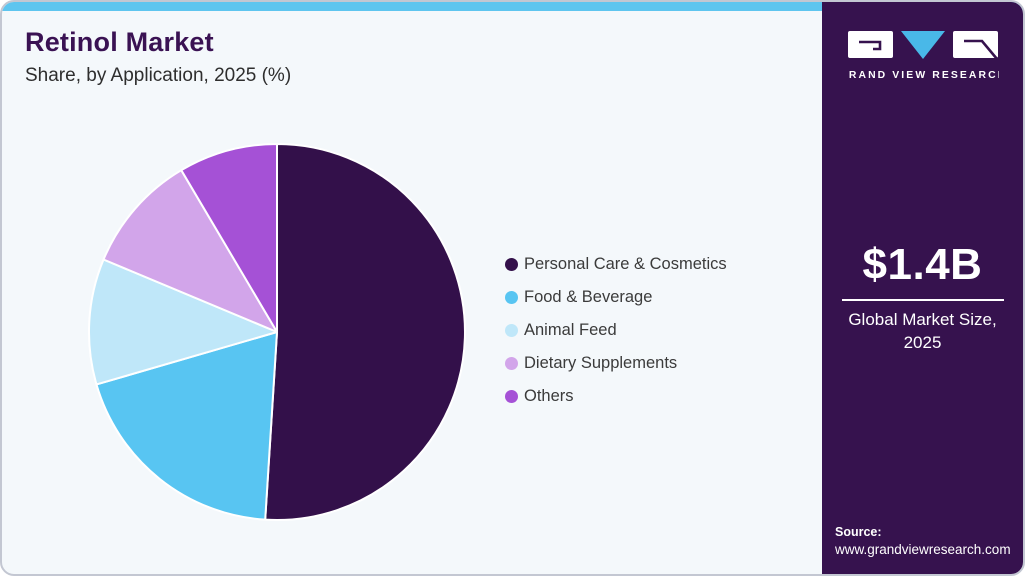 Image resolution: width=1025 pixels, height=576 pixels. What do you see at coordinates (186, 426) in the screenshot?
I see `pie-slice-food-beverage` at bounding box center [186, 426].